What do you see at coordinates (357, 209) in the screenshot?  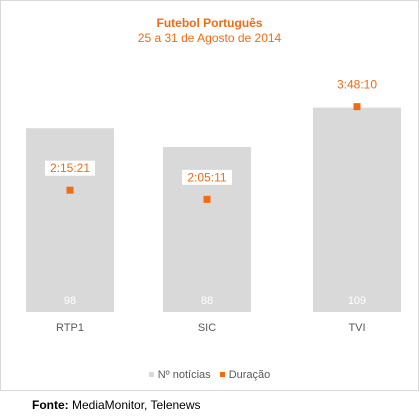 I see `bar-tvi` at bounding box center [357, 209].